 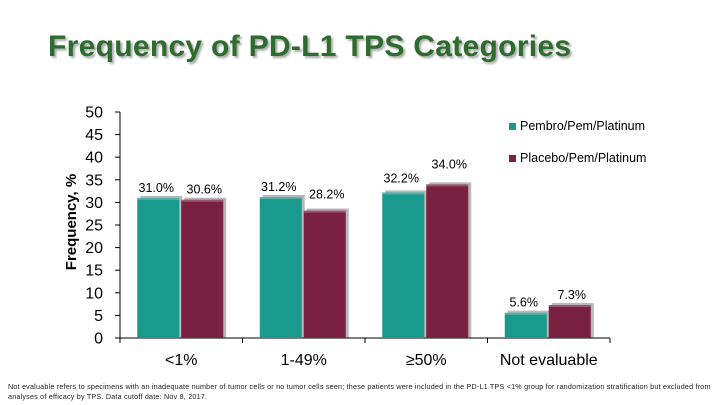 What do you see at coordinates (304, 360) in the screenshot?
I see `x-tick-label: 1-49%` at bounding box center [304, 360].